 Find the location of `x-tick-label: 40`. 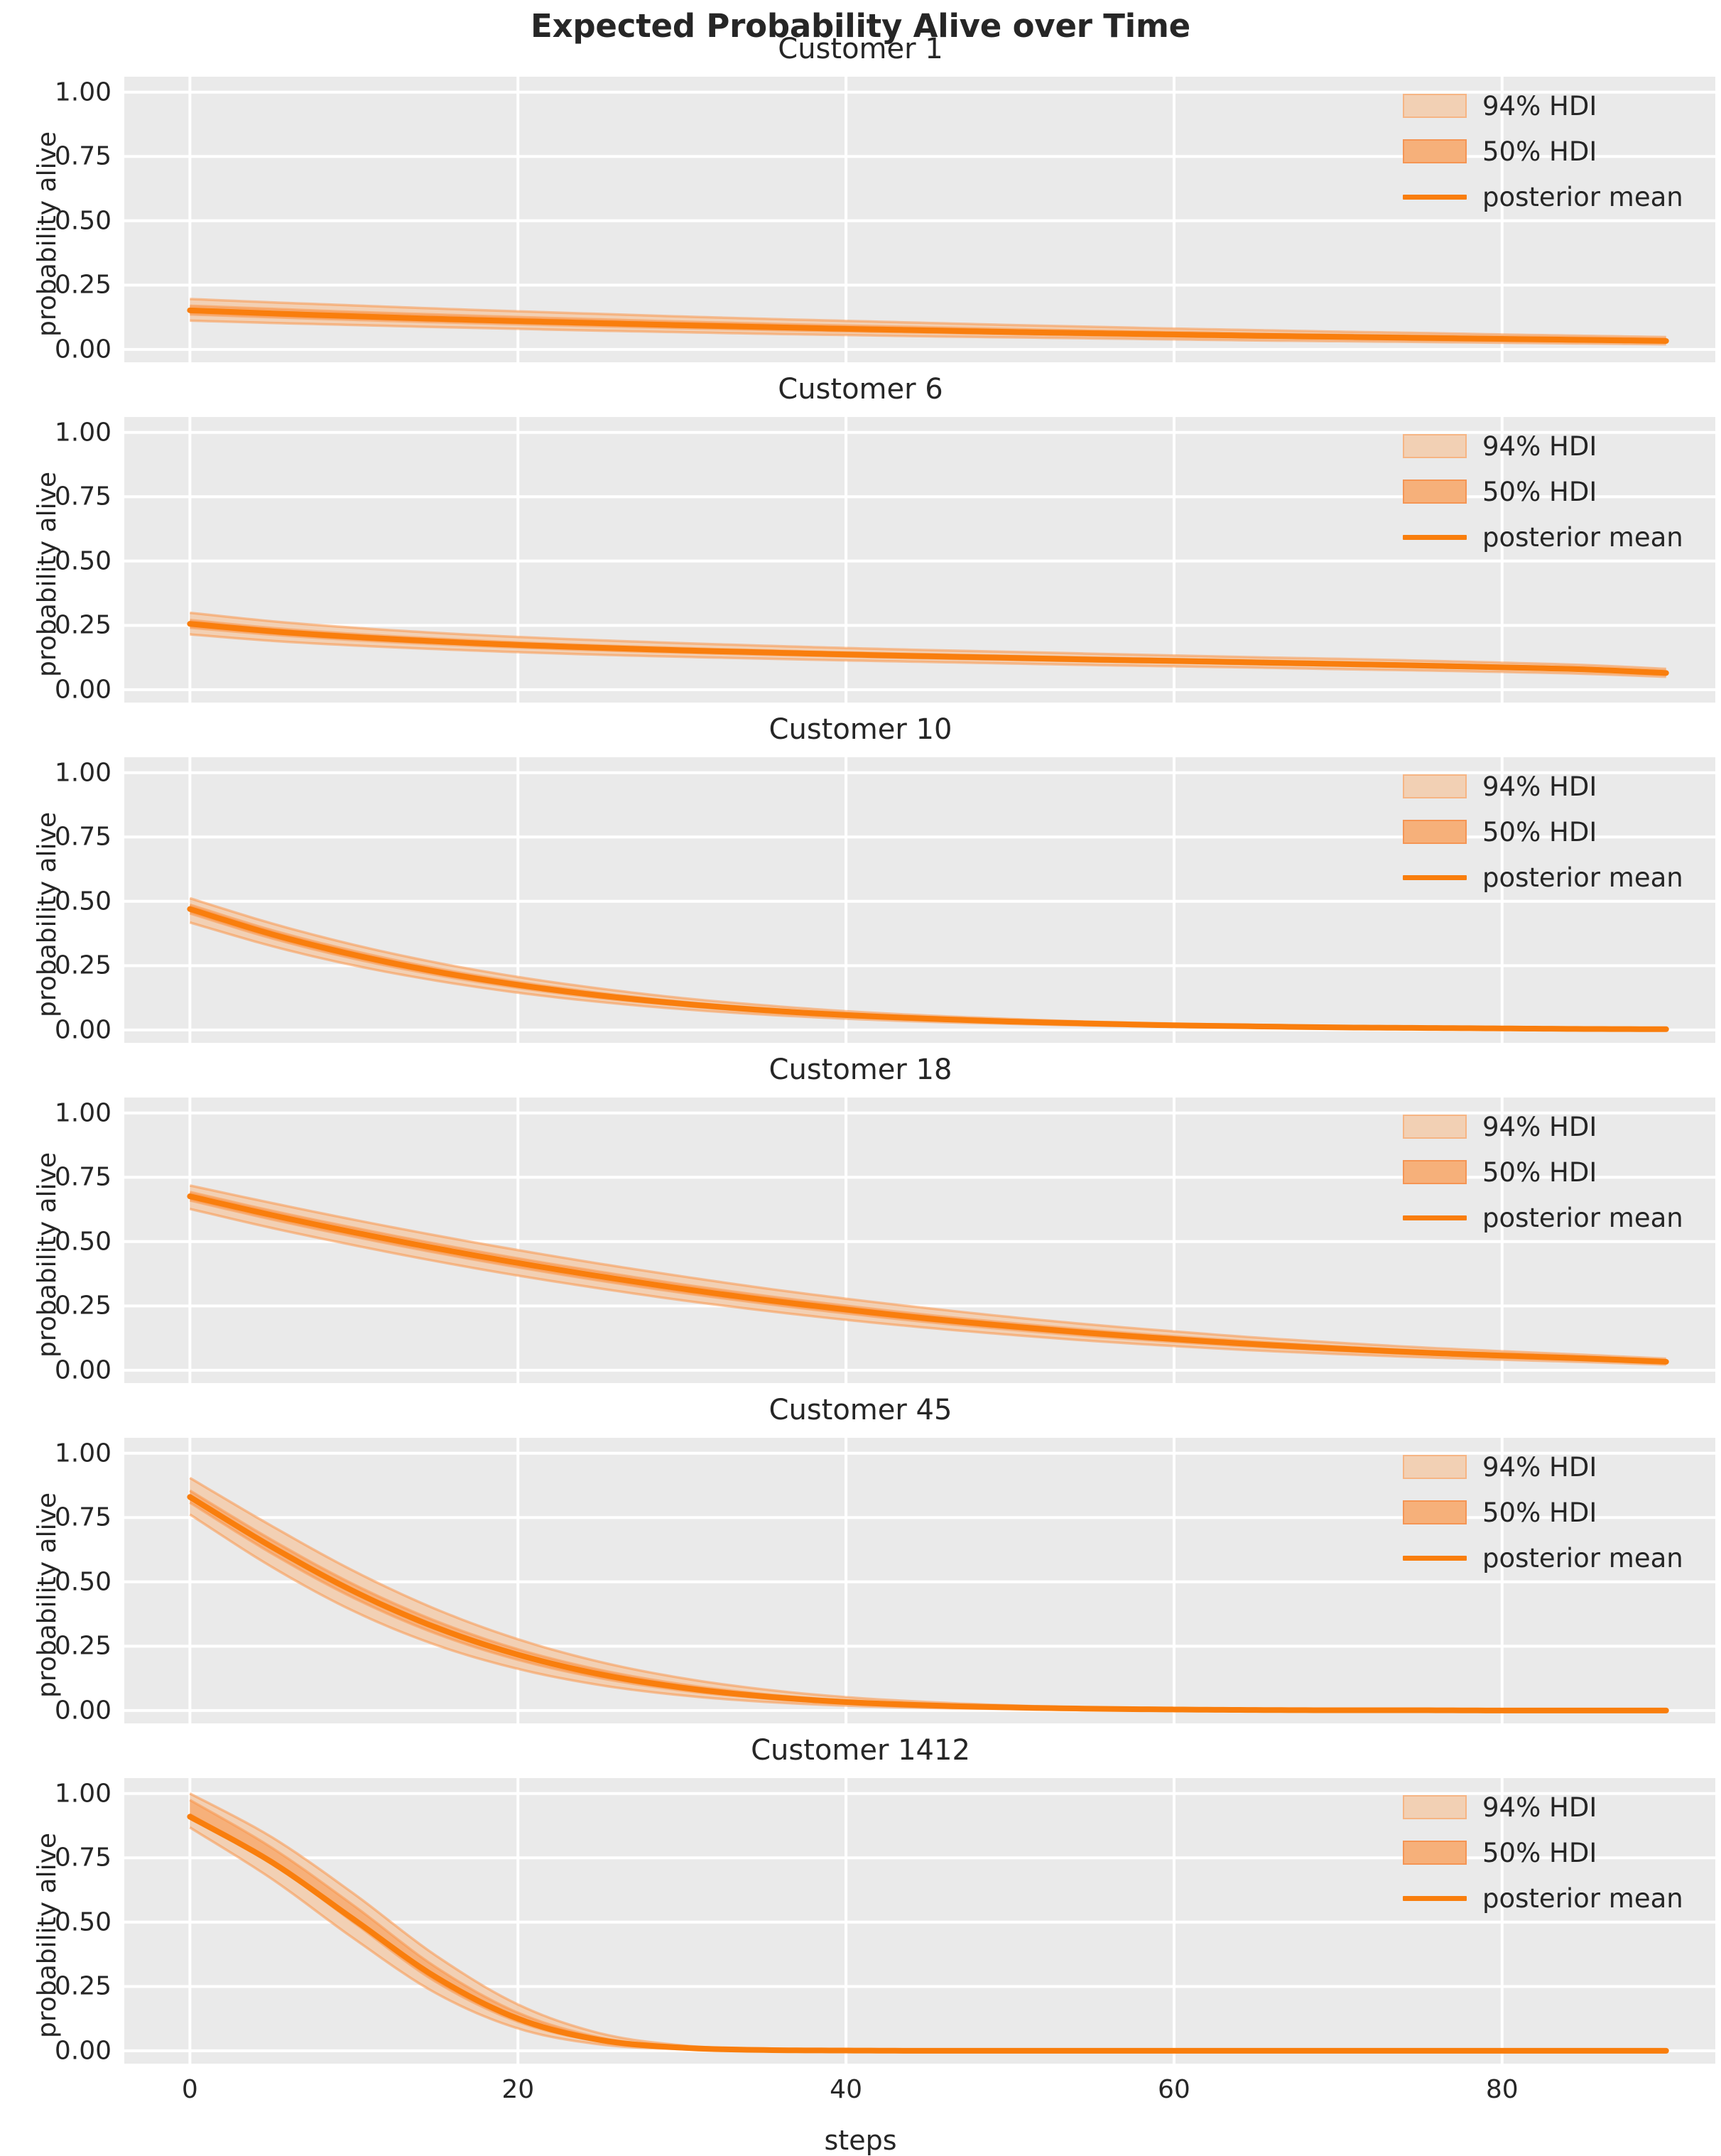

x-tick-label: 40 is located at coordinates (846, 2089).